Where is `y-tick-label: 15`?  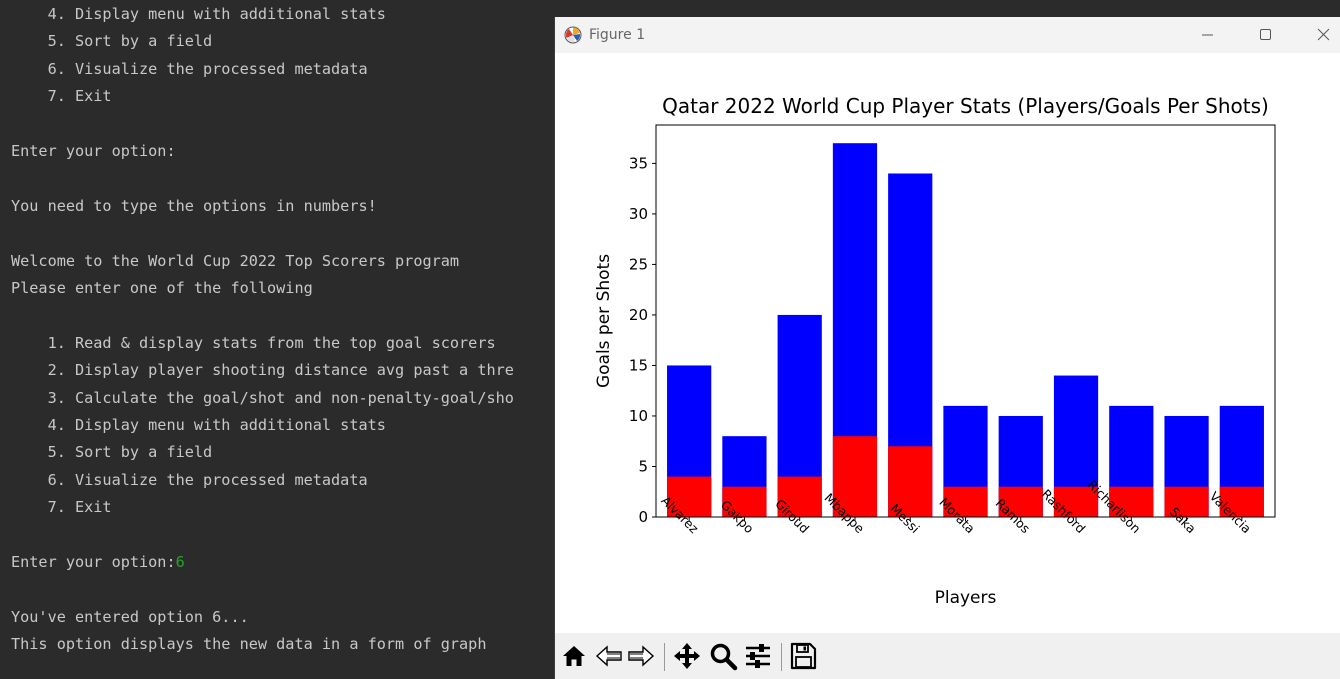
y-tick-label: 15 is located at coordinates (638, 365).